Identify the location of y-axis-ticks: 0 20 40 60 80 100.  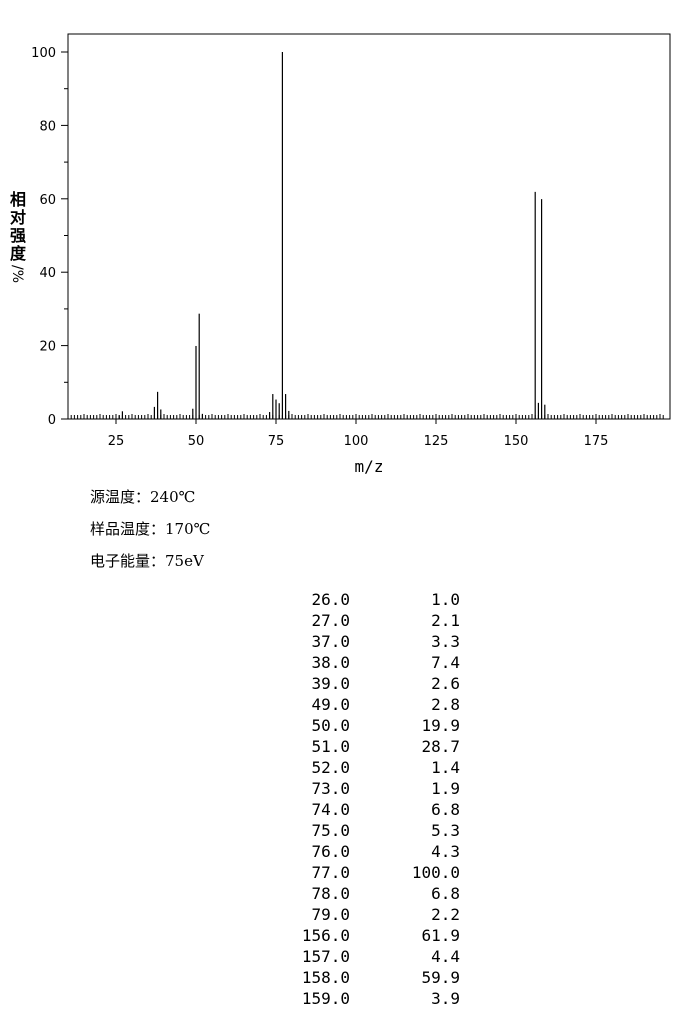
(49, 237).